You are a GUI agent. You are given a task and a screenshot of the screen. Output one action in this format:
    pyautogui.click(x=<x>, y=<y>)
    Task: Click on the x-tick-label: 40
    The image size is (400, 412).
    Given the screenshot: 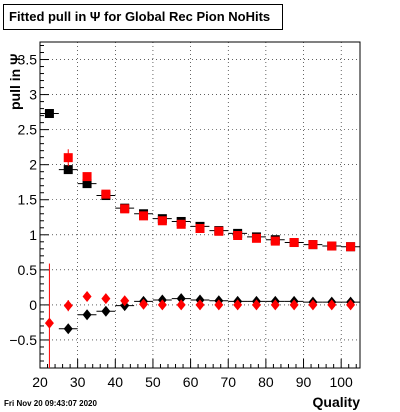 What is the action you would take?
    pyautogui.click(x=116, y=382)
    